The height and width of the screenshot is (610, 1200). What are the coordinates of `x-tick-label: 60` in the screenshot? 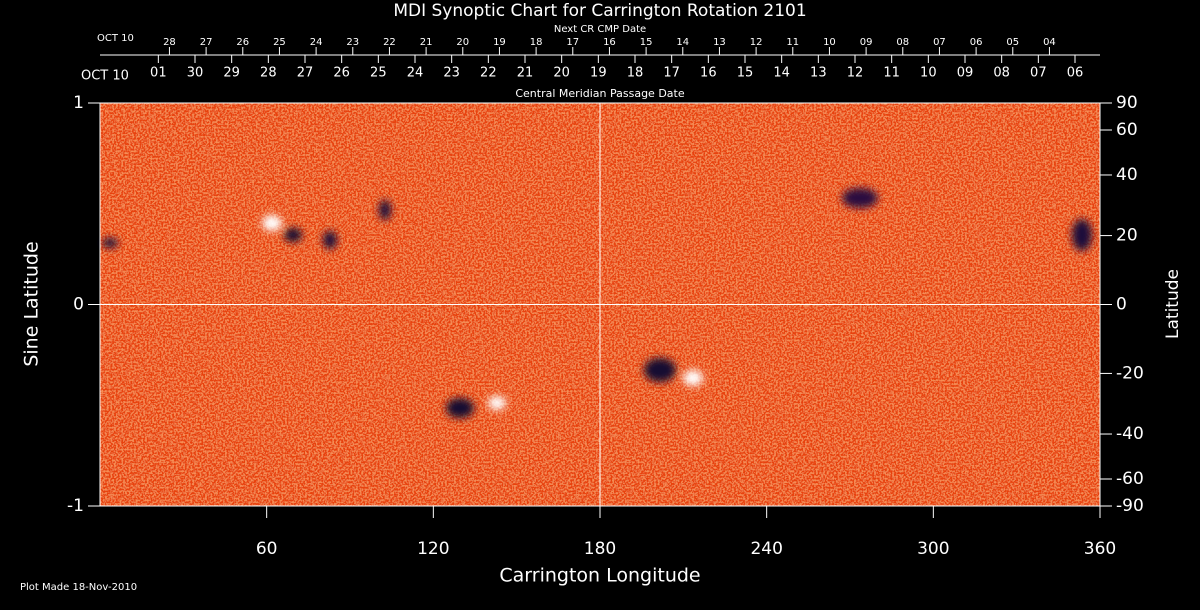 It's located at (267, 549).